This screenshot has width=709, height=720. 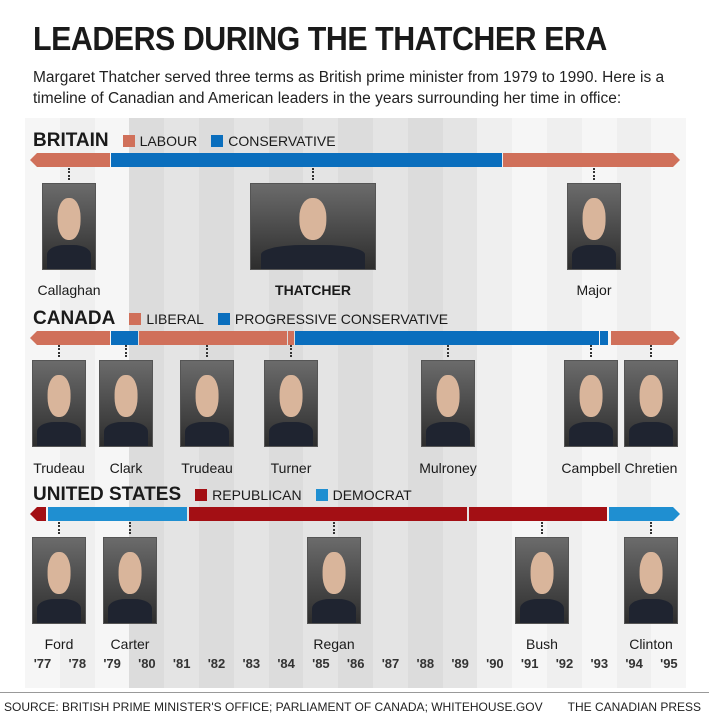 I want to click on britain-header: BRITAIN LABOUR CONSERVATIVE, so click(x=184, y=141).